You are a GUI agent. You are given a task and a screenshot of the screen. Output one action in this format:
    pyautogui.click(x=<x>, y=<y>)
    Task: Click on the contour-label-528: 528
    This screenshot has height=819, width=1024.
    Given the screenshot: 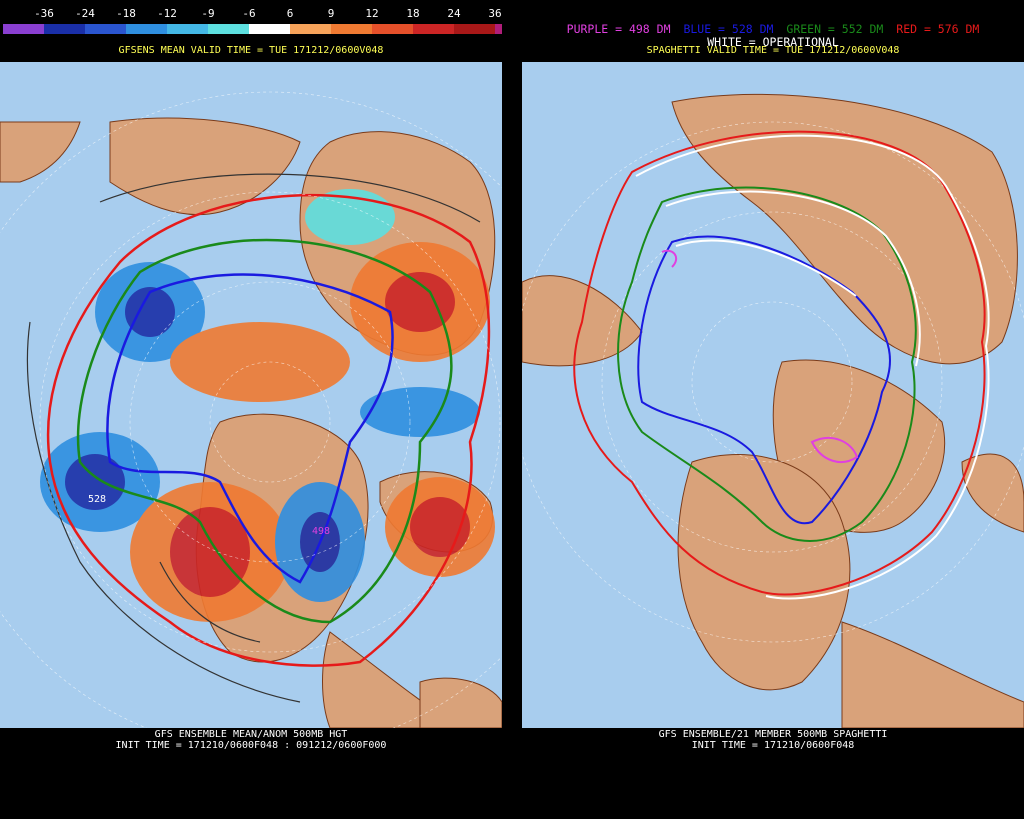 What is the action you would take?
    pyautogui.click(x=97, y=499)
    